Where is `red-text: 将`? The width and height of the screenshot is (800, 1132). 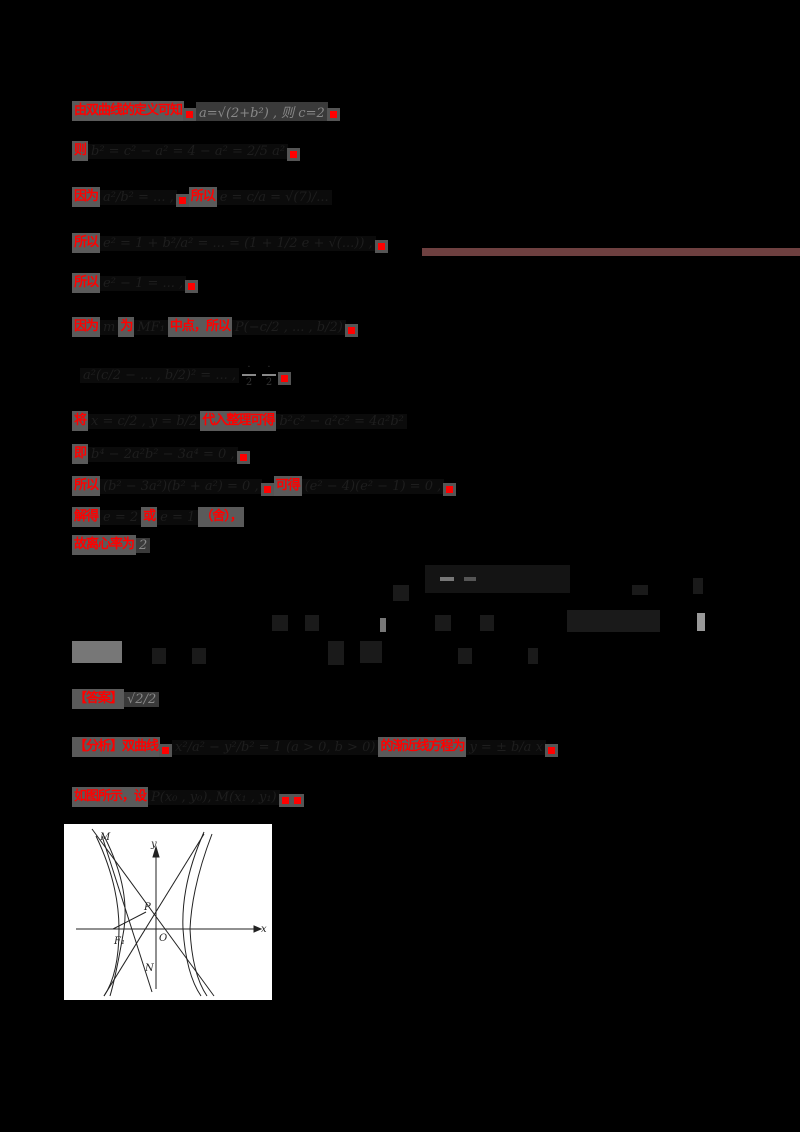 red-text: 将 is located at coordinates (80, 421).